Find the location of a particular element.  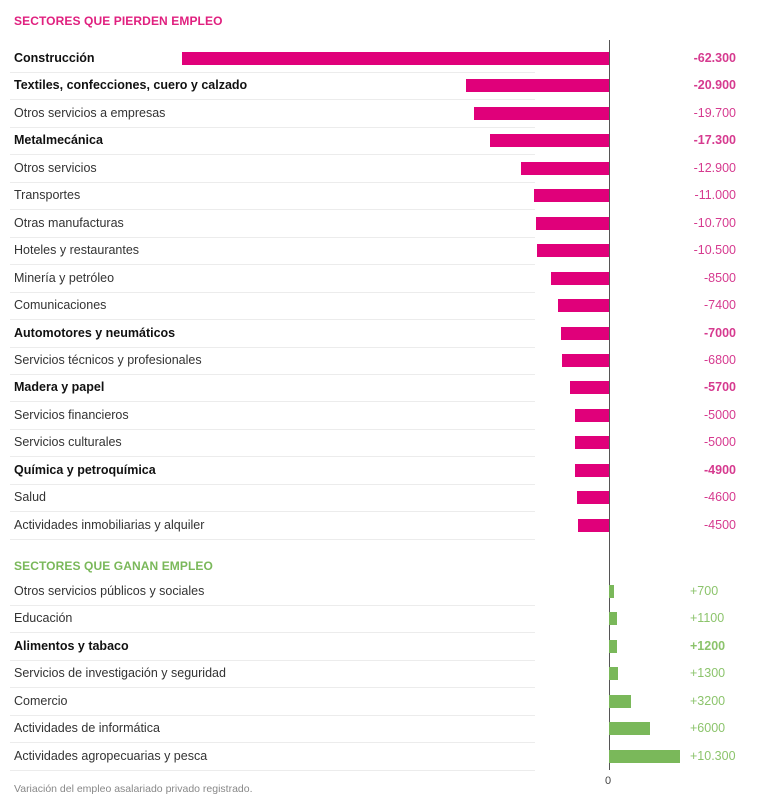

value-label: +10.300 is located at coordinates (713, 755).